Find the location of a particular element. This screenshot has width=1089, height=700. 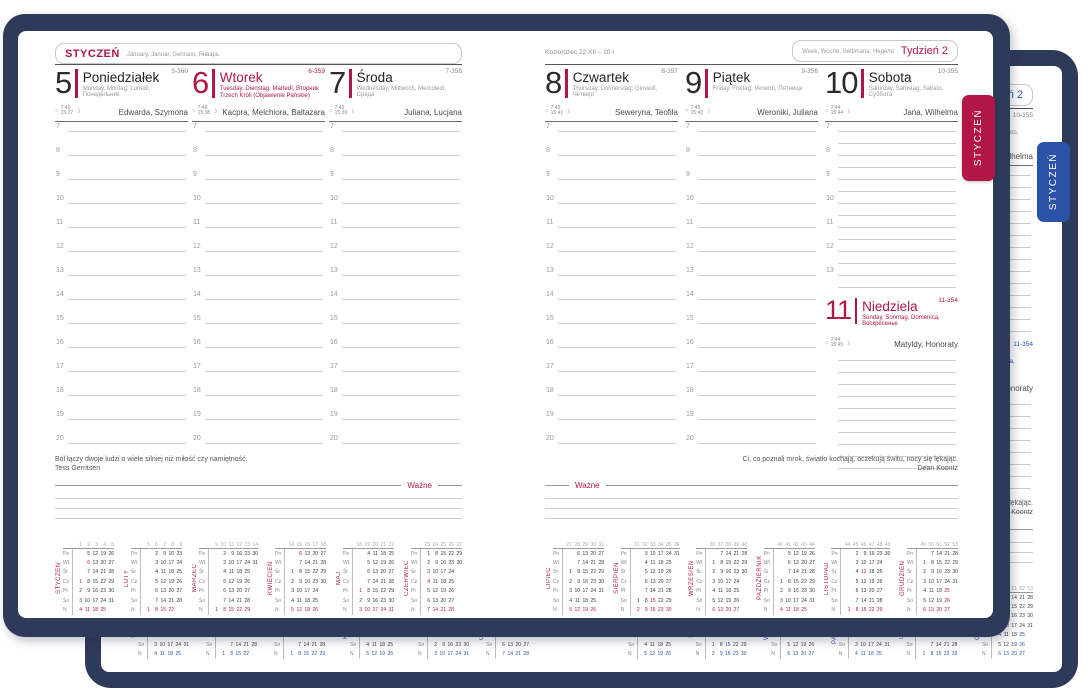

mini-date: 6 is located at coordinates (368, 572).